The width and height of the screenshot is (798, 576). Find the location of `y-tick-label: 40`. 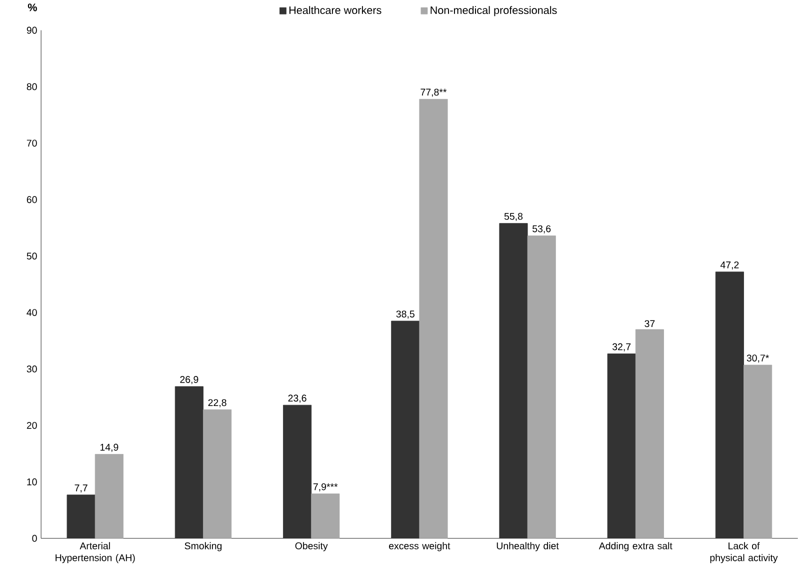

y-tick-label: 40 is located at coordinates (31, 312).